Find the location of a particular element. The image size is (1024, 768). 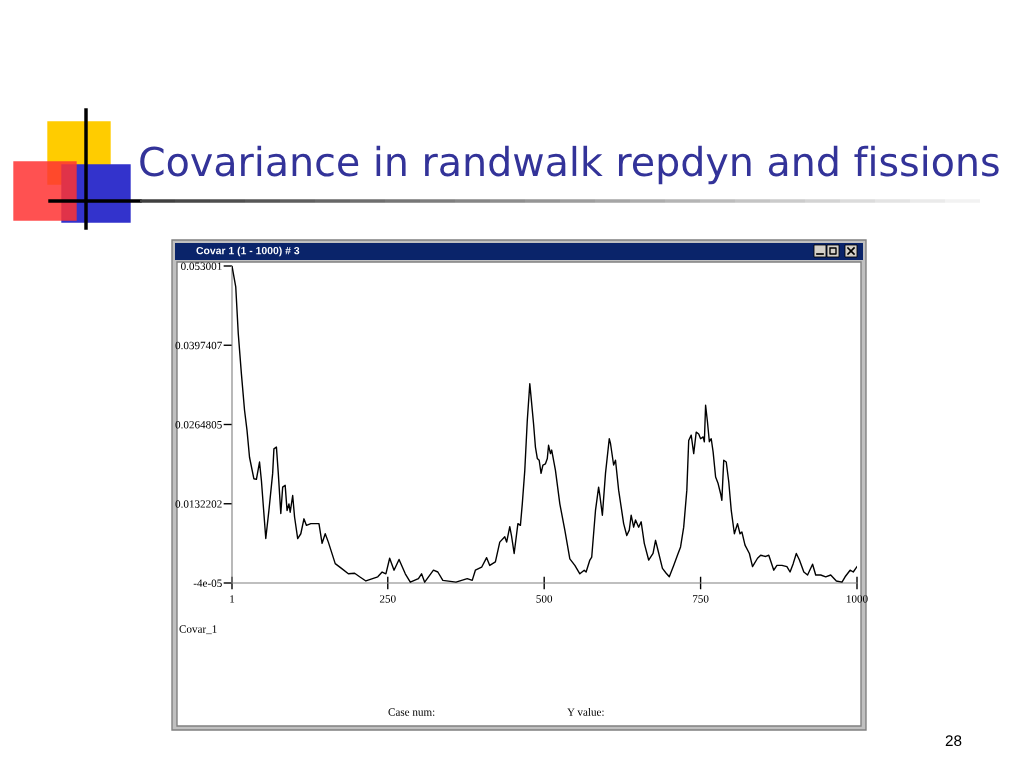

y-tick-label: -4e-05 is located at coordinates (207, 583).